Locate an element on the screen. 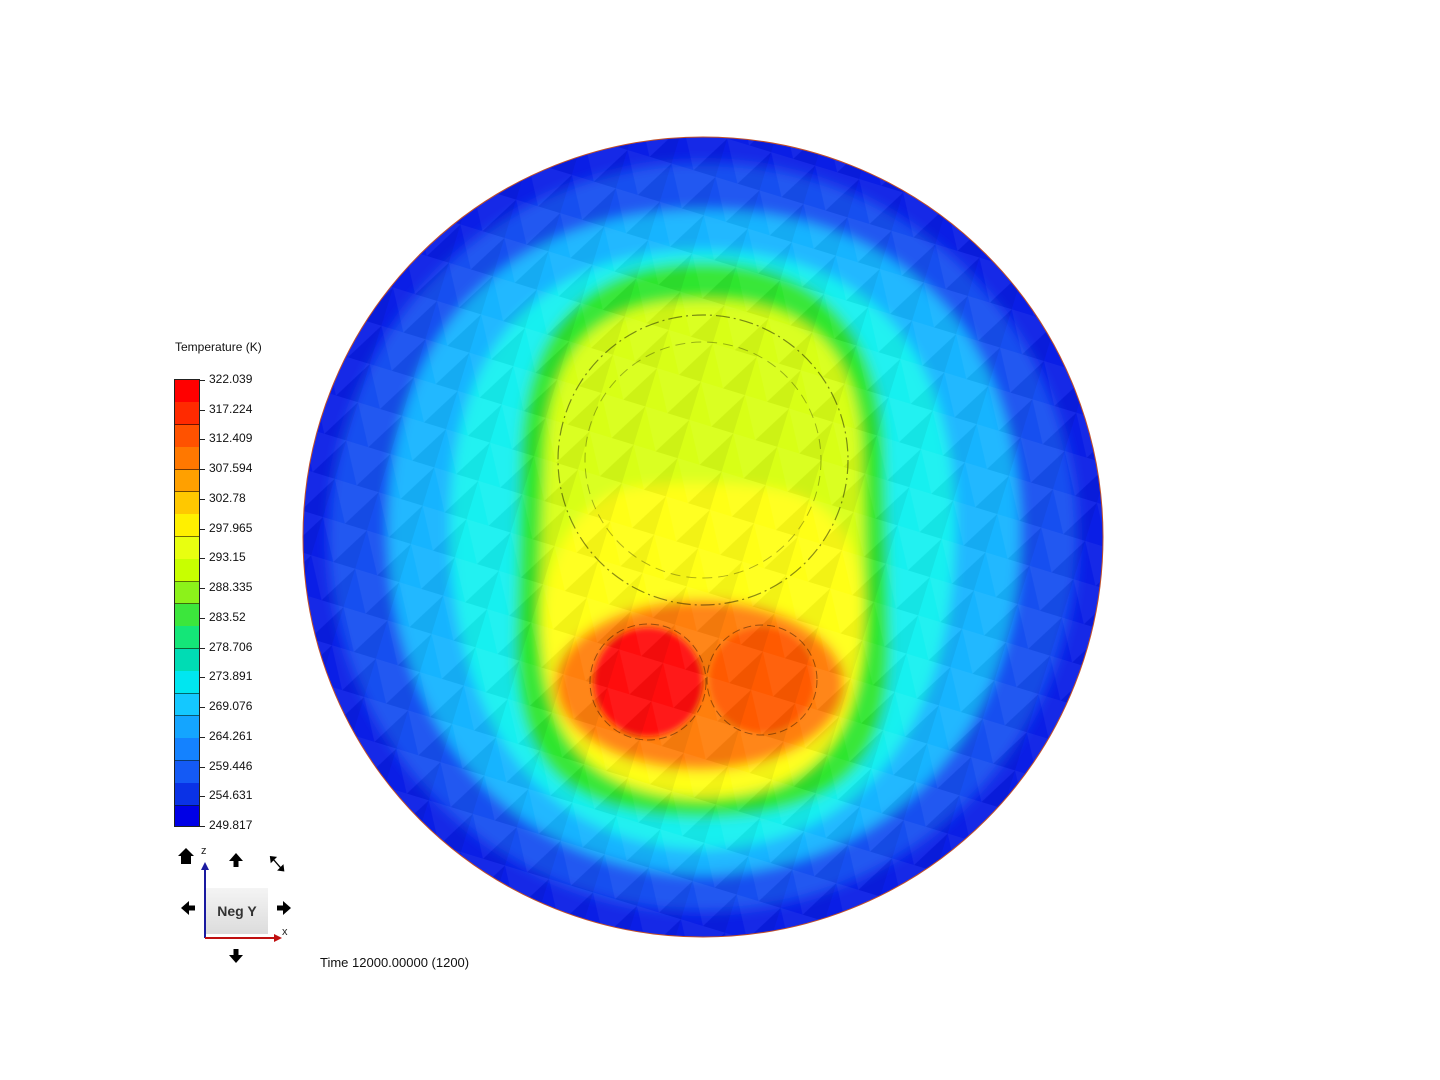  color-bar is located at coordinates (187, 603).